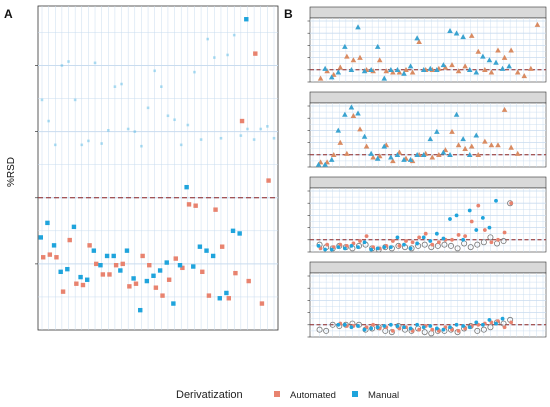  Describe the element at coordinates (11, 172) in the screenshot. I see `panel-a-y-axis-label: %RSD` at that location.